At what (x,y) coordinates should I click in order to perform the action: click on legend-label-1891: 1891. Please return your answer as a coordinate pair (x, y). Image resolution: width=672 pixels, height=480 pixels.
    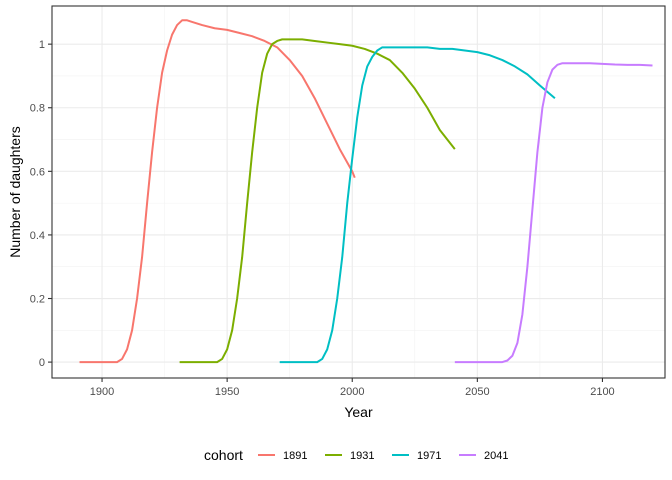
    Looking at the image, I should click on (295, 456).